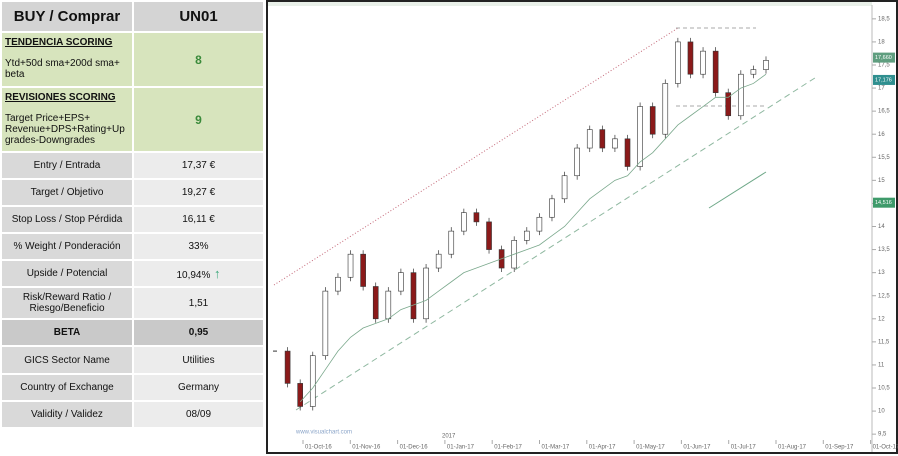 Image resolution: width=898 pixels, height=456 pixels. Describe the element at coordinates (60, 97) in the screenshot. I see `scoring-title: REVISIONES SCORING` at that location.